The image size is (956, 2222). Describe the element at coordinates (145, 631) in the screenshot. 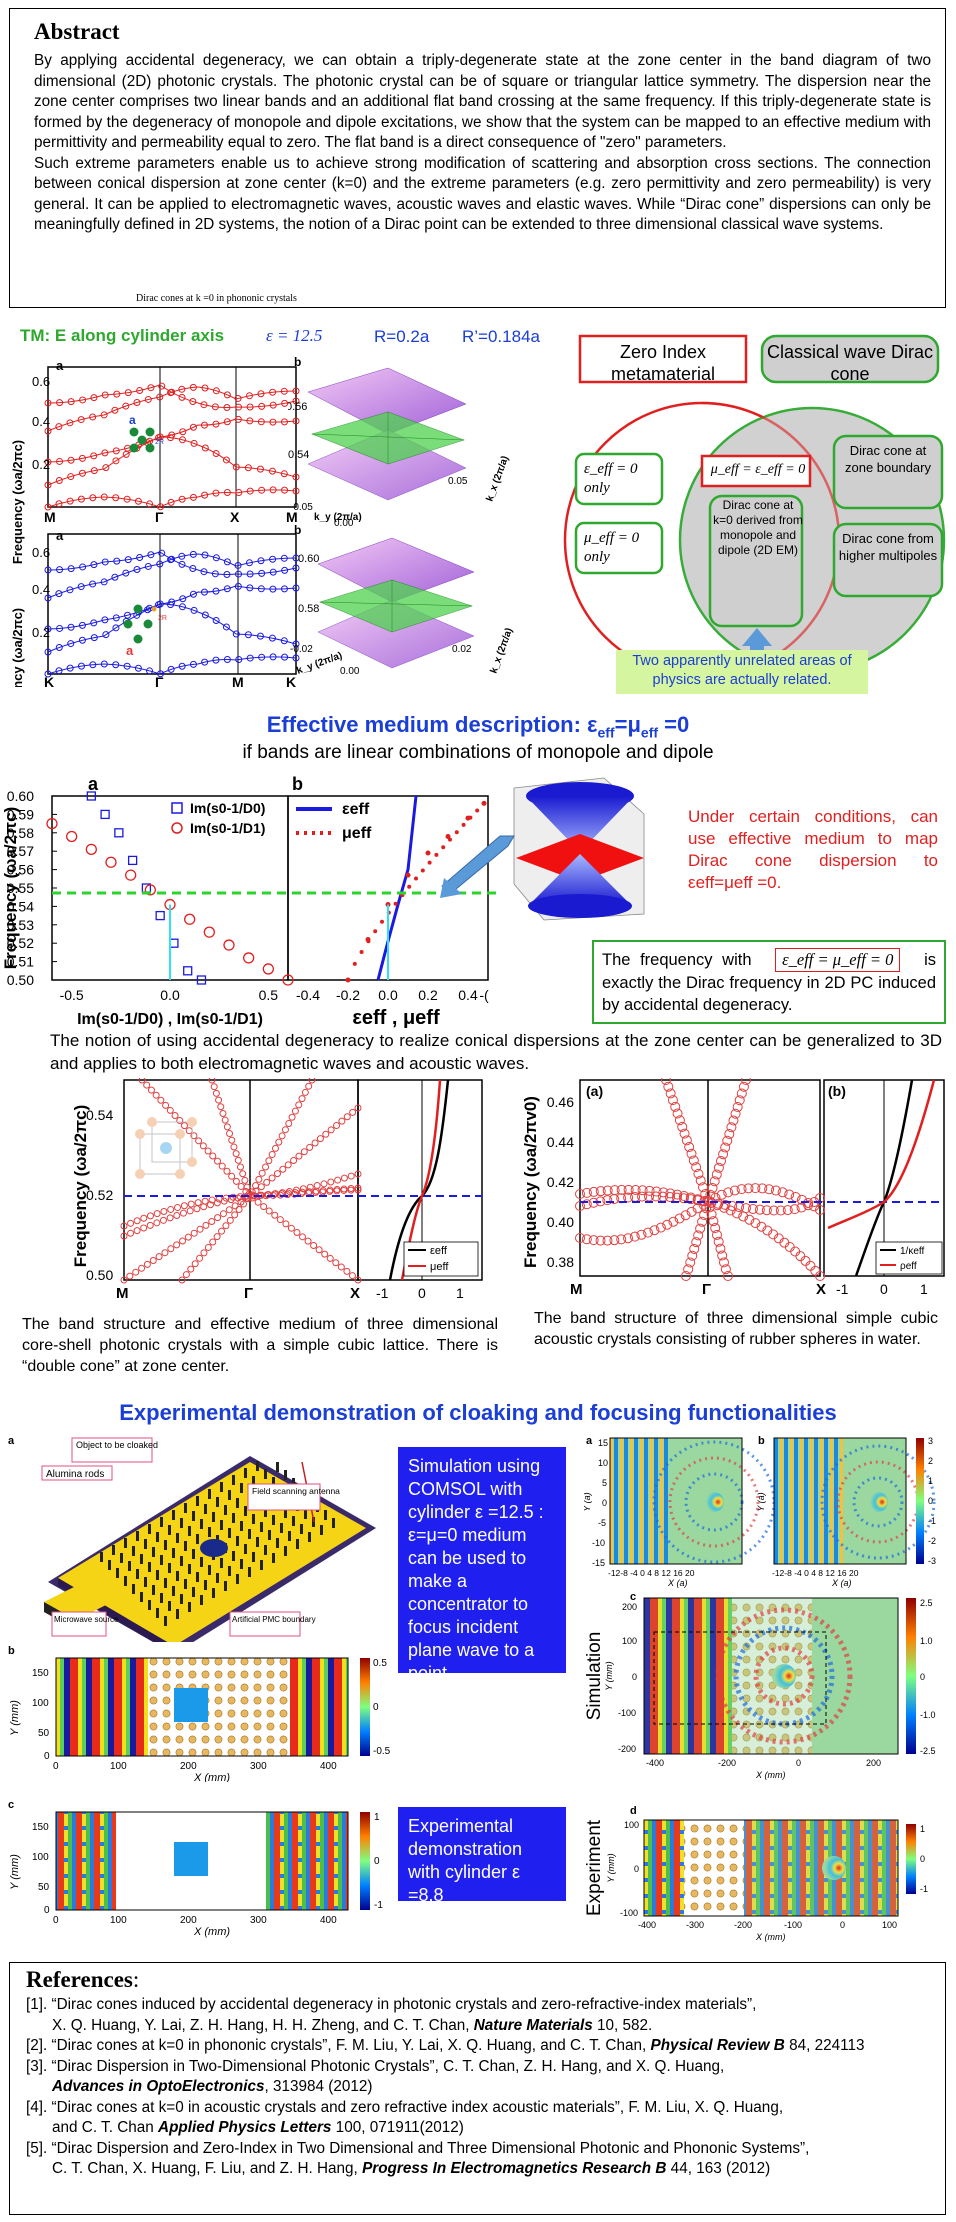

I see `triangular-lattice-inset: a 2R` at that location.